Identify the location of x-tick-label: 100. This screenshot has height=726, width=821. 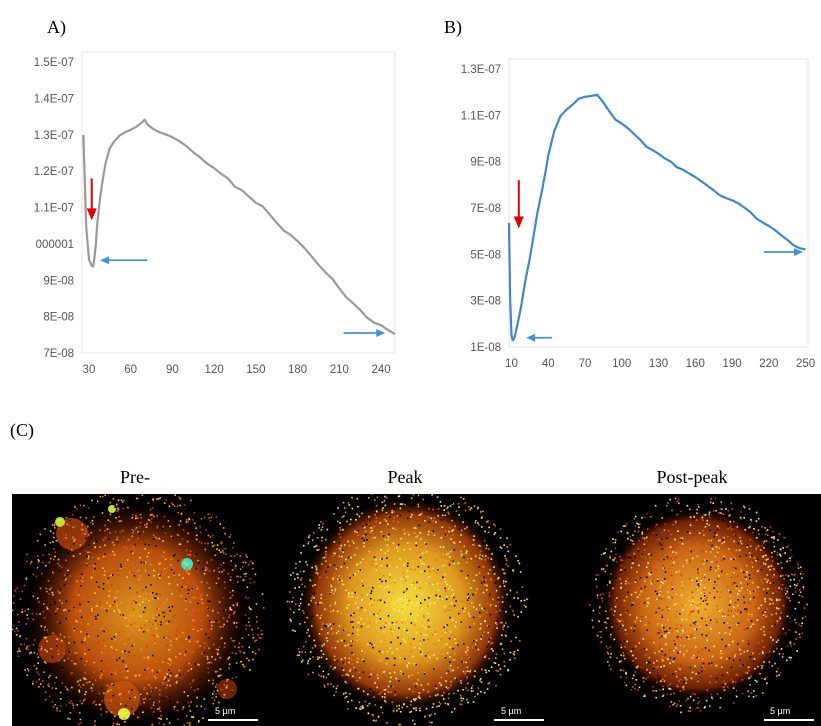
(621, 364).